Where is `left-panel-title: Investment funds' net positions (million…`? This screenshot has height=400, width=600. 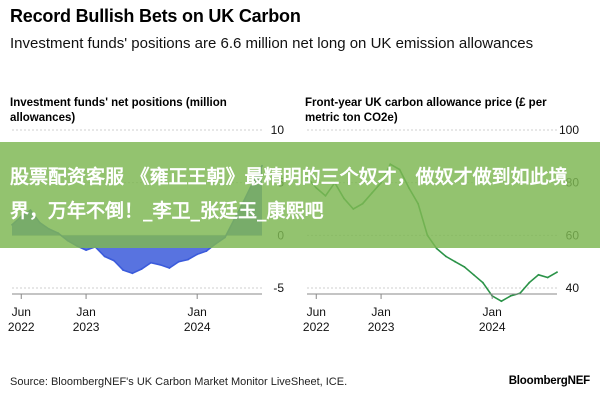 left-panel-title: Investment funds' net positions (million… is located at coordinates (118, 110).